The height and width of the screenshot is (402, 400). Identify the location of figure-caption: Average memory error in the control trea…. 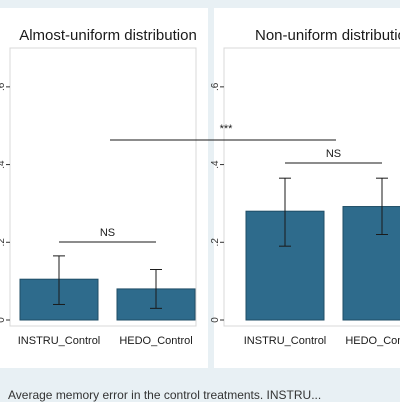
(165, 395).